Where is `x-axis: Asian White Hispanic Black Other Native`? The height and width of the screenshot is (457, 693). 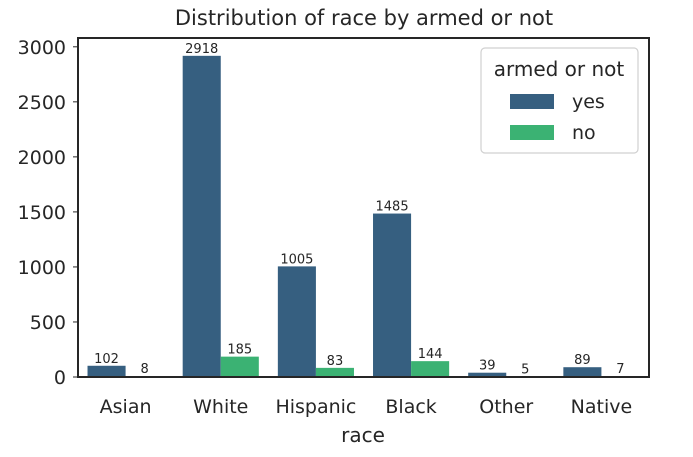
x-axis: Asian White Hispanic Black Other Native is located at coordinates (366, 407).